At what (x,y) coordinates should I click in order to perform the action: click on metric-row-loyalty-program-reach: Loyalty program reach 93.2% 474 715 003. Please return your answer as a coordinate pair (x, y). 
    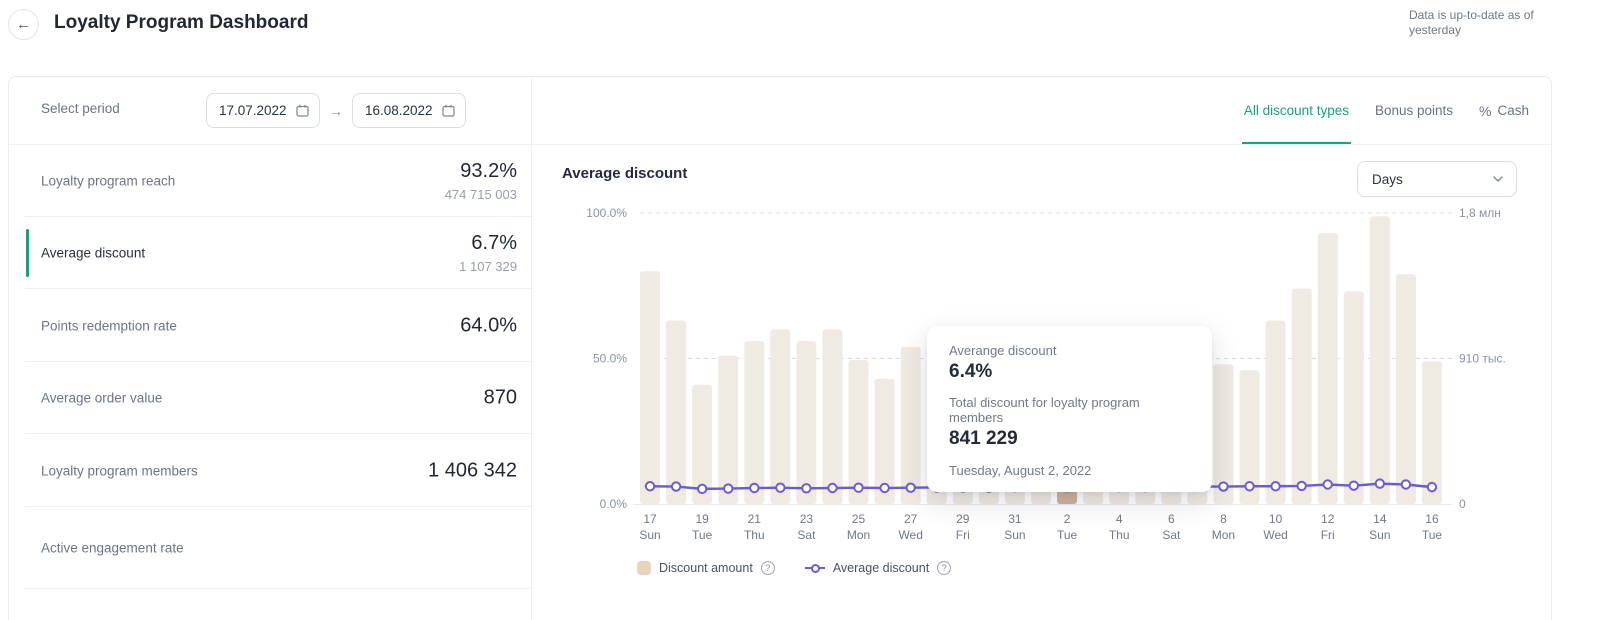
    Looking at the image, I should click on (270, 180).